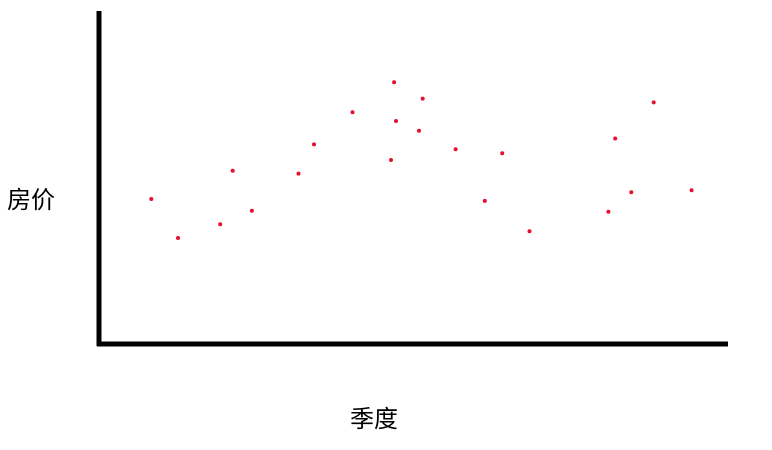 The width and height of the screenshot is (772, 450). I want to click on x-axis-label: 季度, so click(374, 419).